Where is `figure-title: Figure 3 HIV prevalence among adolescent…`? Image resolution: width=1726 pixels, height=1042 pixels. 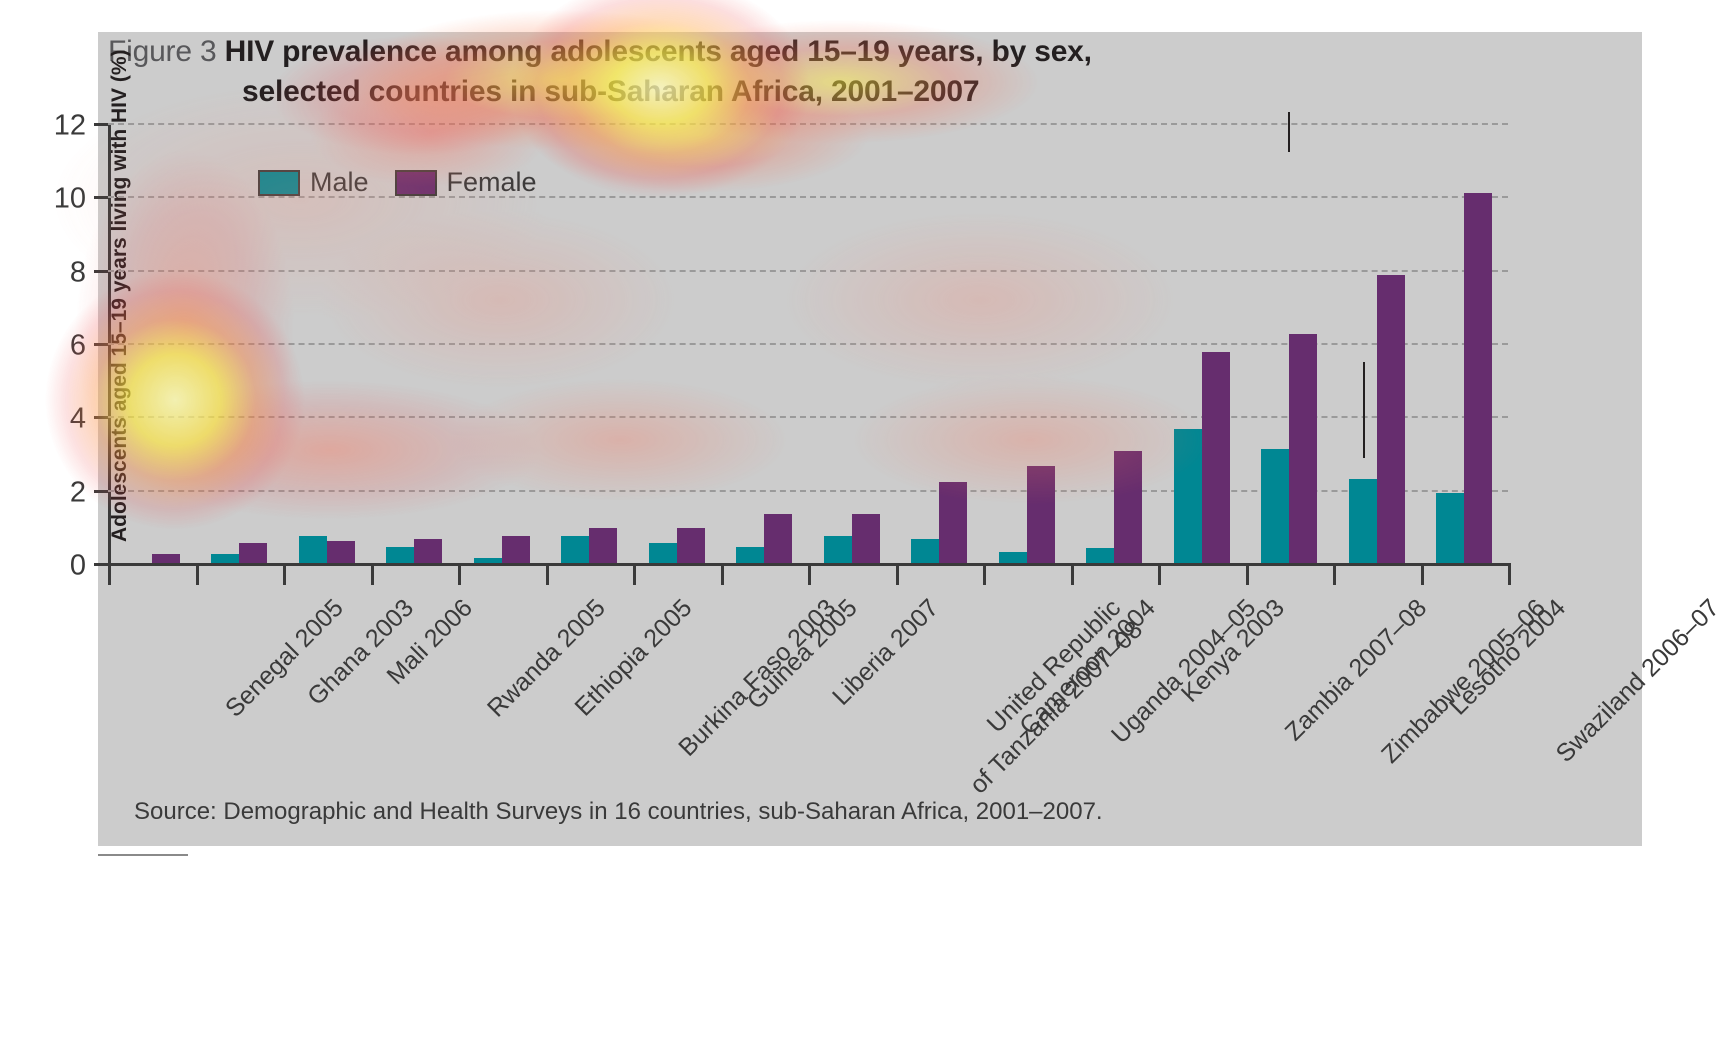 figure-title: Figure 3 HIV prevalence among adolescent… is located at coordinates (698, 72).